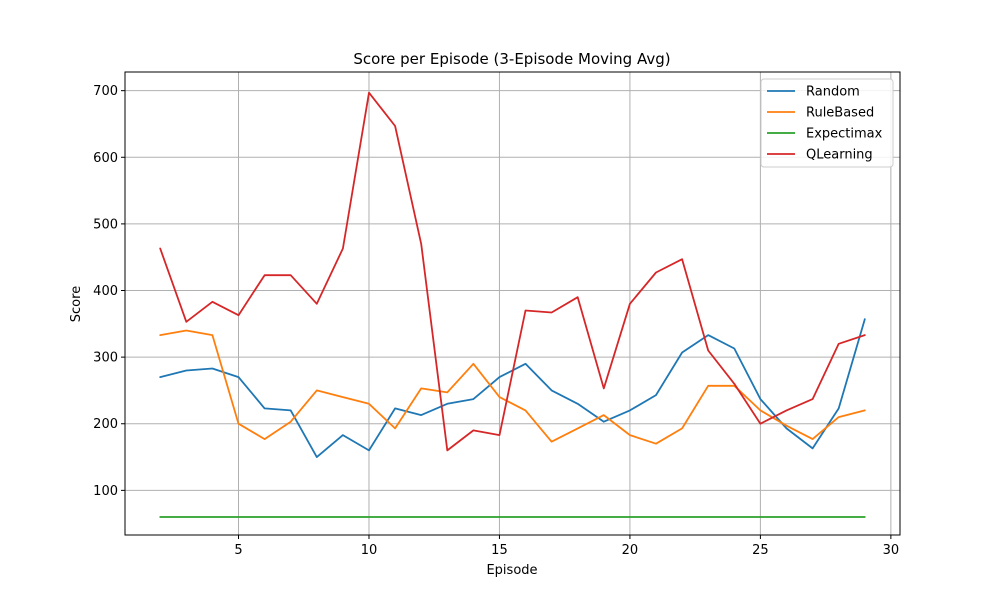 The width and height of the screenshot is (1000, 600). Describe the element at coordinates (840, 113) in the screenshot. I see `legend-label-rulebased: RuleBased` at that location.